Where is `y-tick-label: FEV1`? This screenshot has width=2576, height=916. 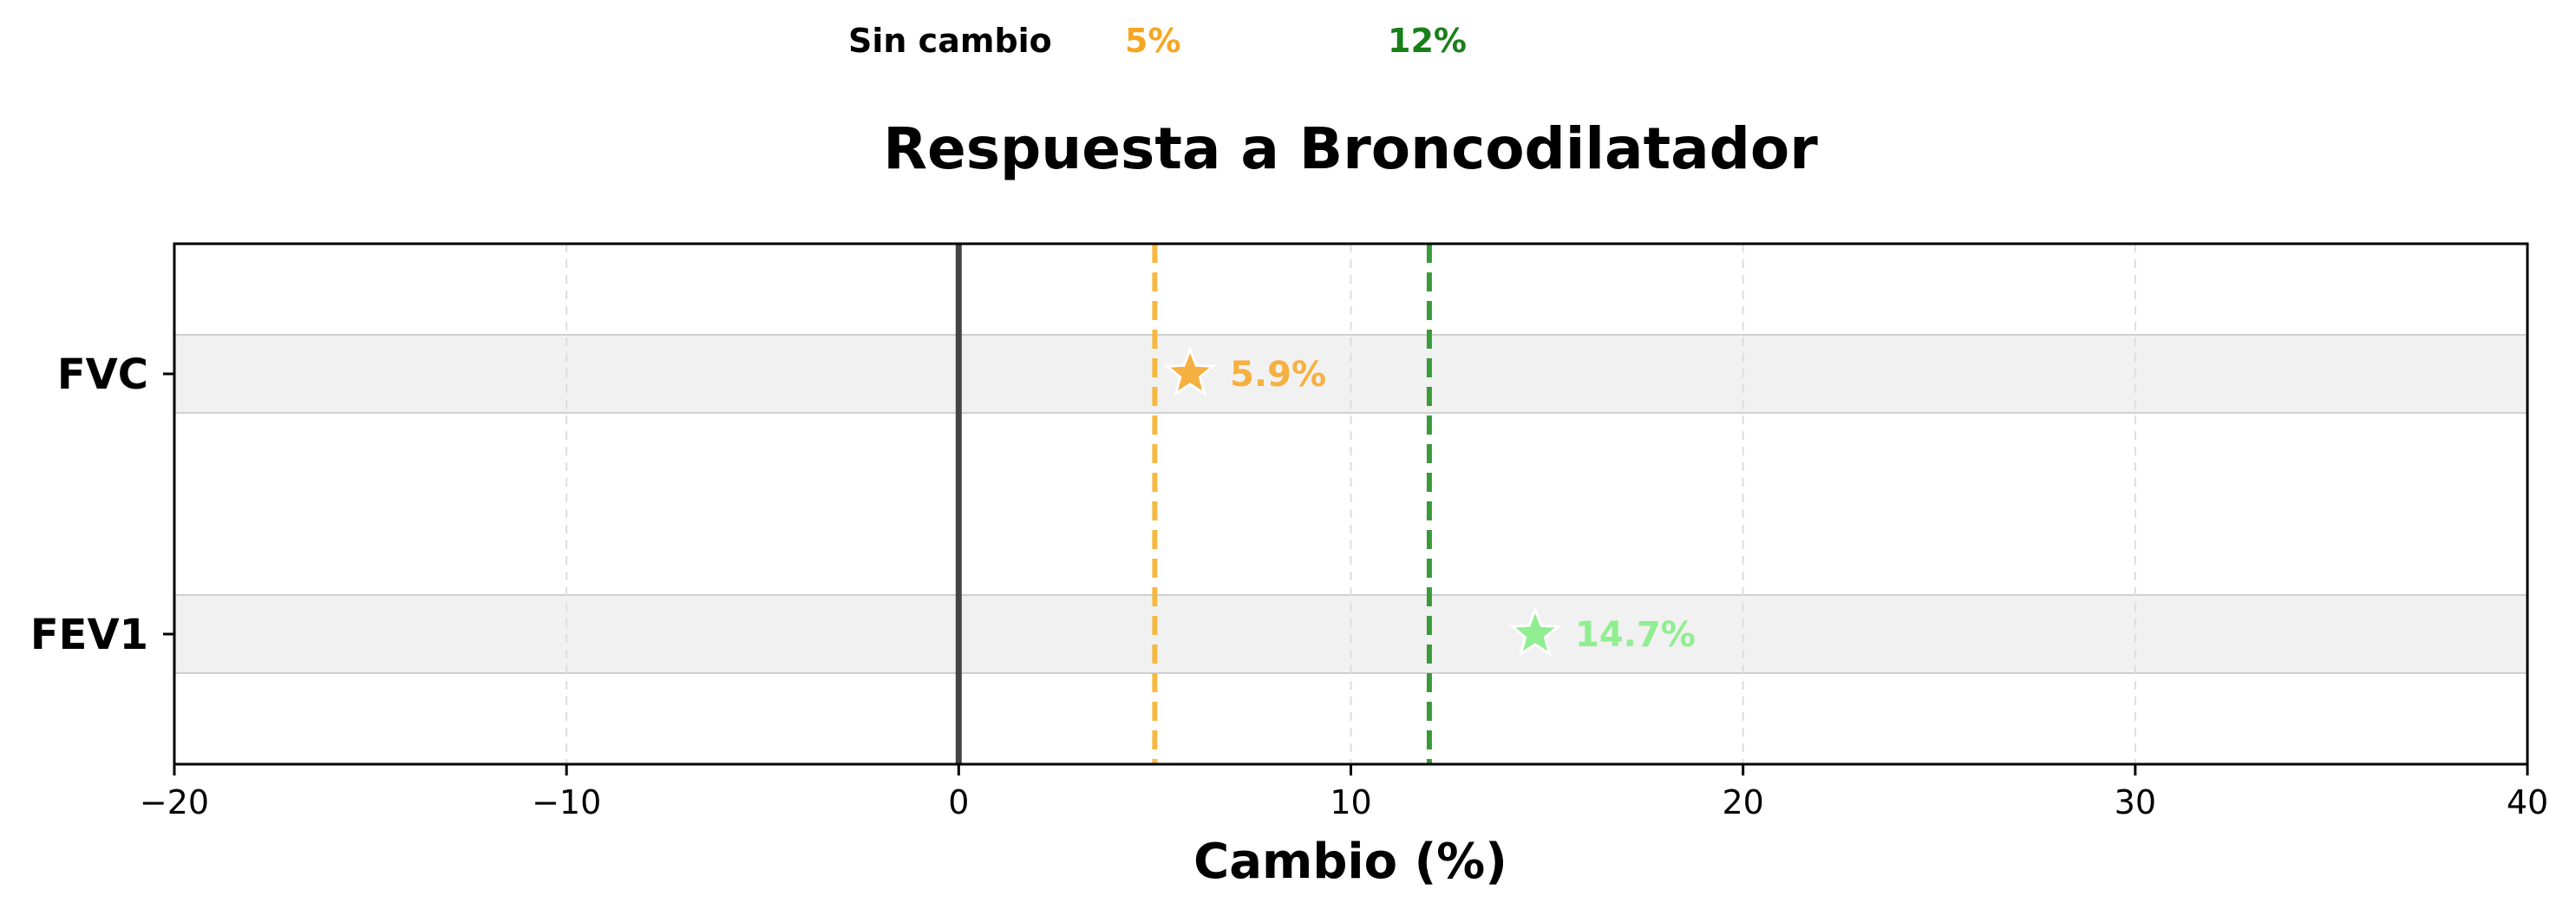 y-tick-label: FEV1 is located at coordinates (89, 635).